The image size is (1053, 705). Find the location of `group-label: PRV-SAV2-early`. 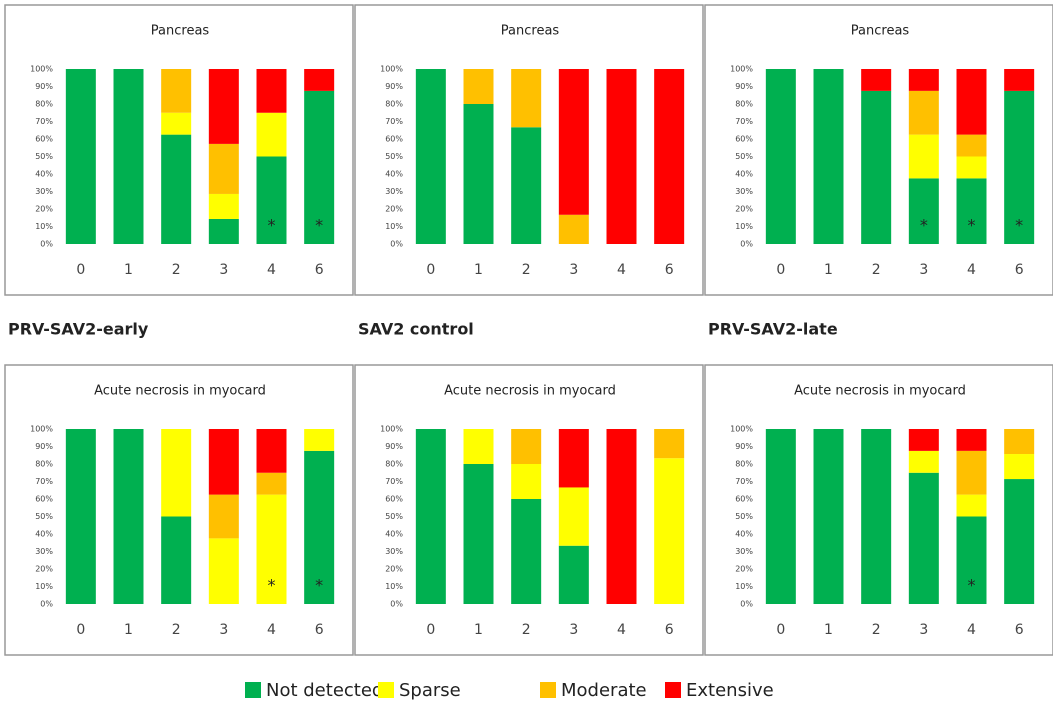

group-label: PRV-SAV2-early is located at coordinates (78, 329).